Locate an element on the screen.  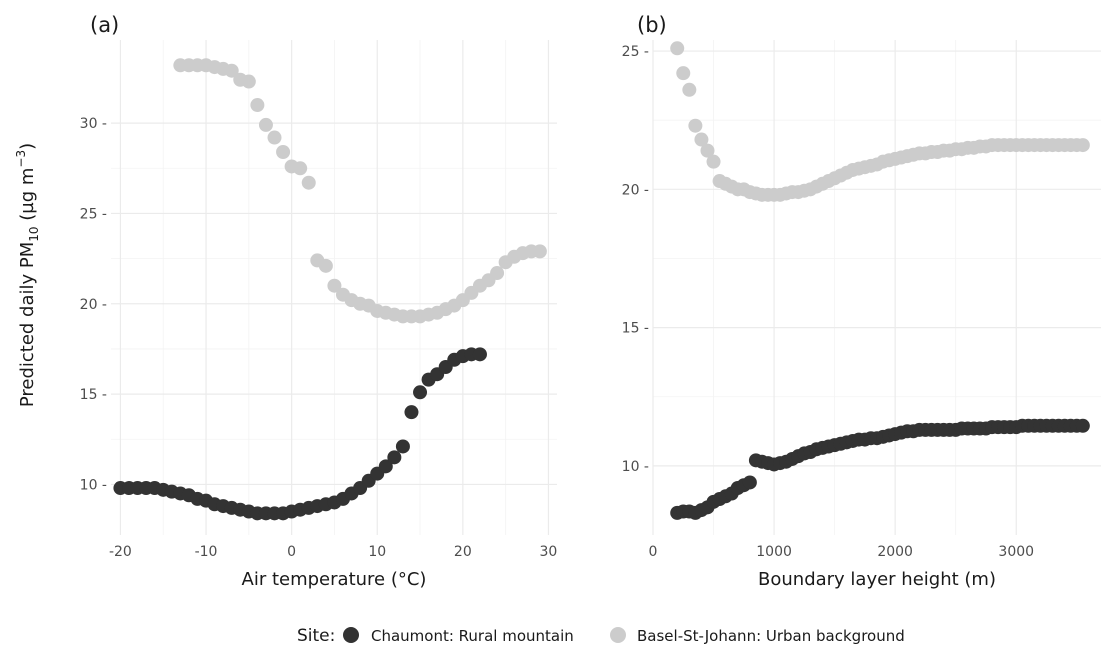
x-tick-label: 30 is located at coordinates (549, 552).